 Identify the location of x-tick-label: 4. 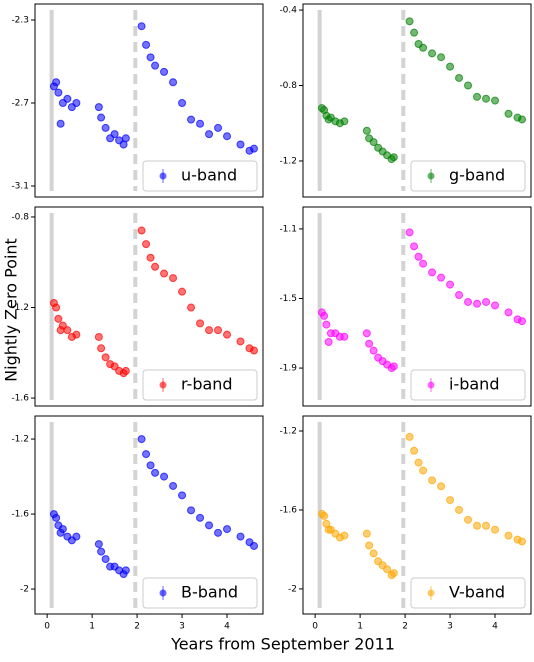
(495, 627).